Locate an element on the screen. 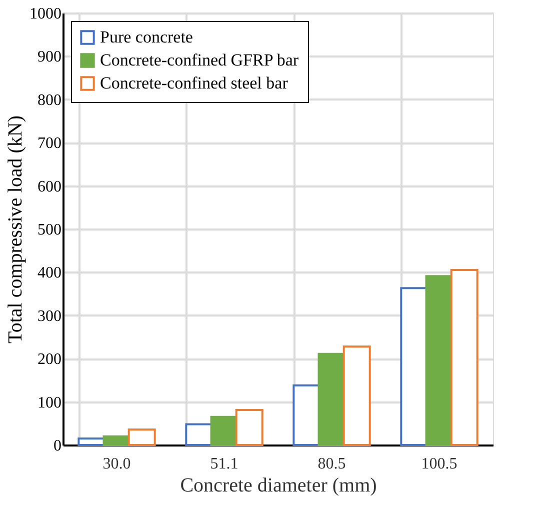 The height and width of the screenshot is (529, 550). x-tick-label: 80.5 is located at coordinates (332, 464).